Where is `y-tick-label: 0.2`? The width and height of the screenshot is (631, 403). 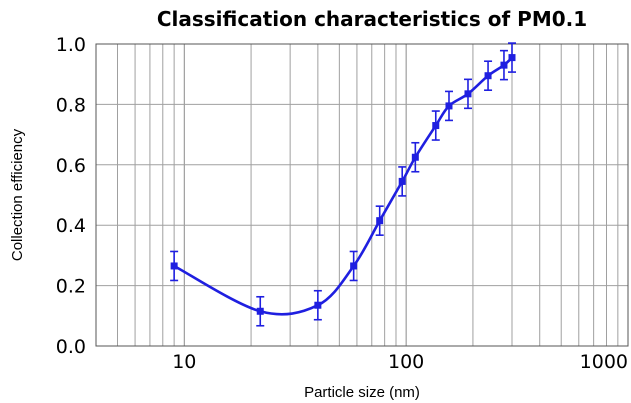
y-tick-label: 0.2 is located at coordinates (71, 287).